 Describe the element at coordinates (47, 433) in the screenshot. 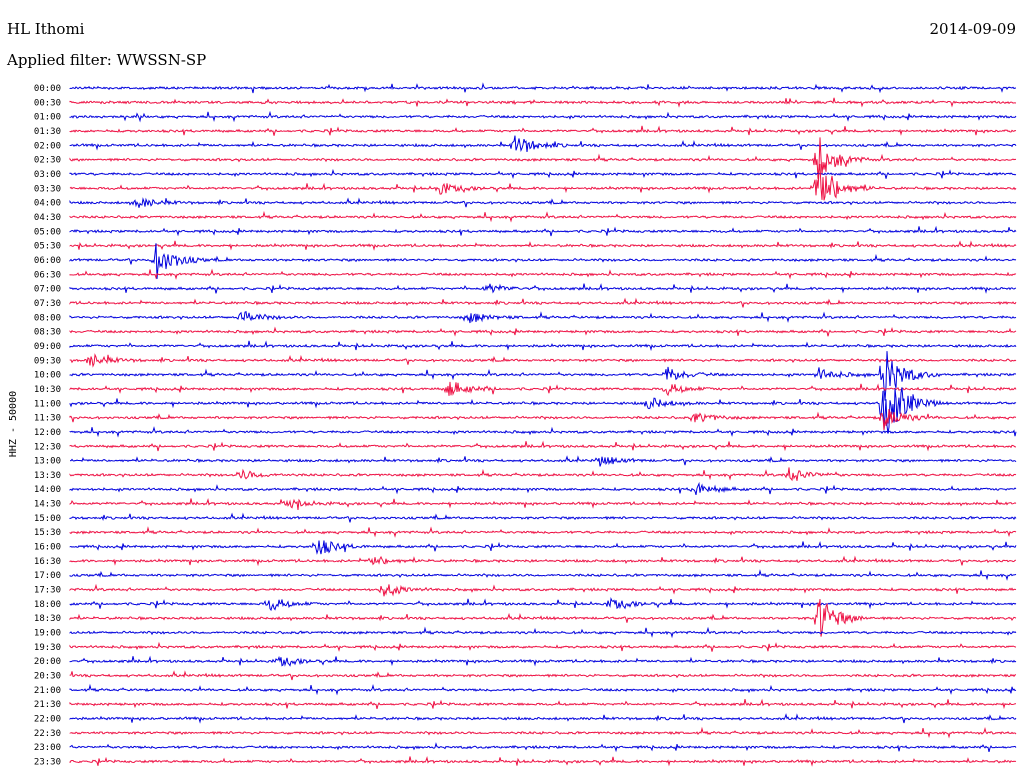

I see `tick-label: 12:00` at that location.